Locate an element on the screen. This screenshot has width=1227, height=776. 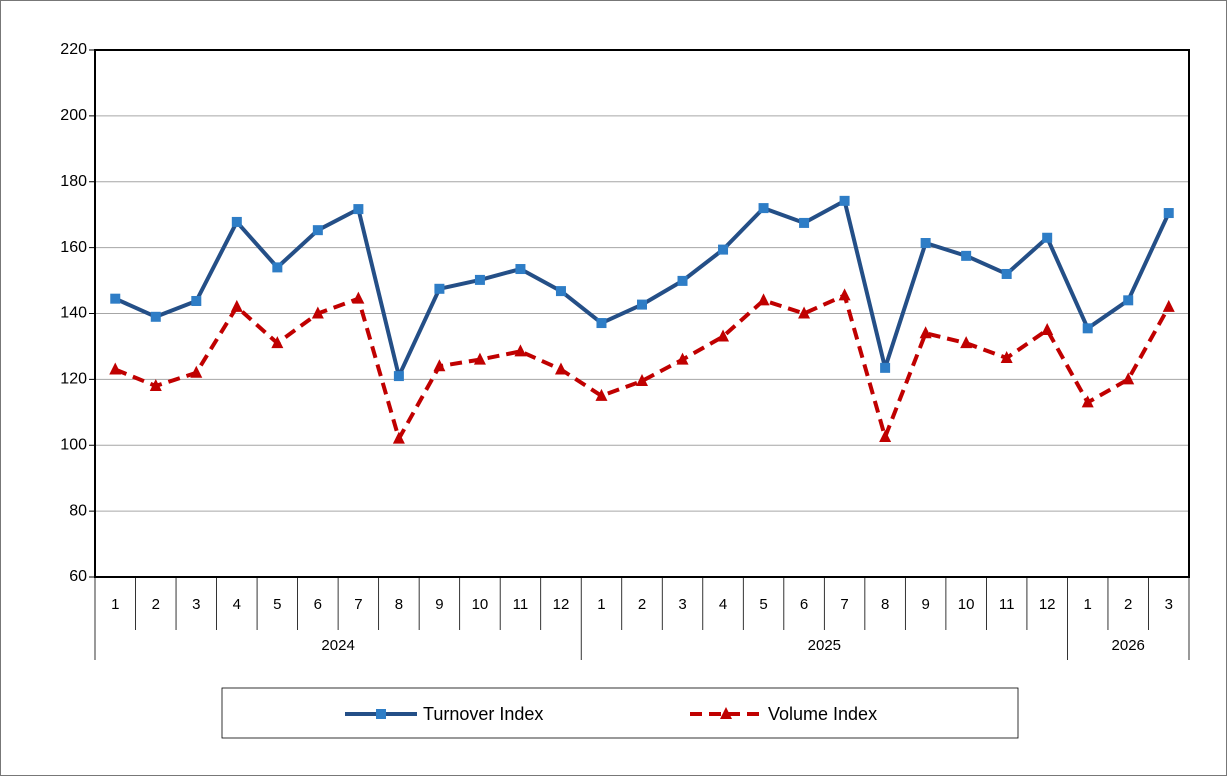
legend-label: Volume Index is located at coordinates (822, 714).